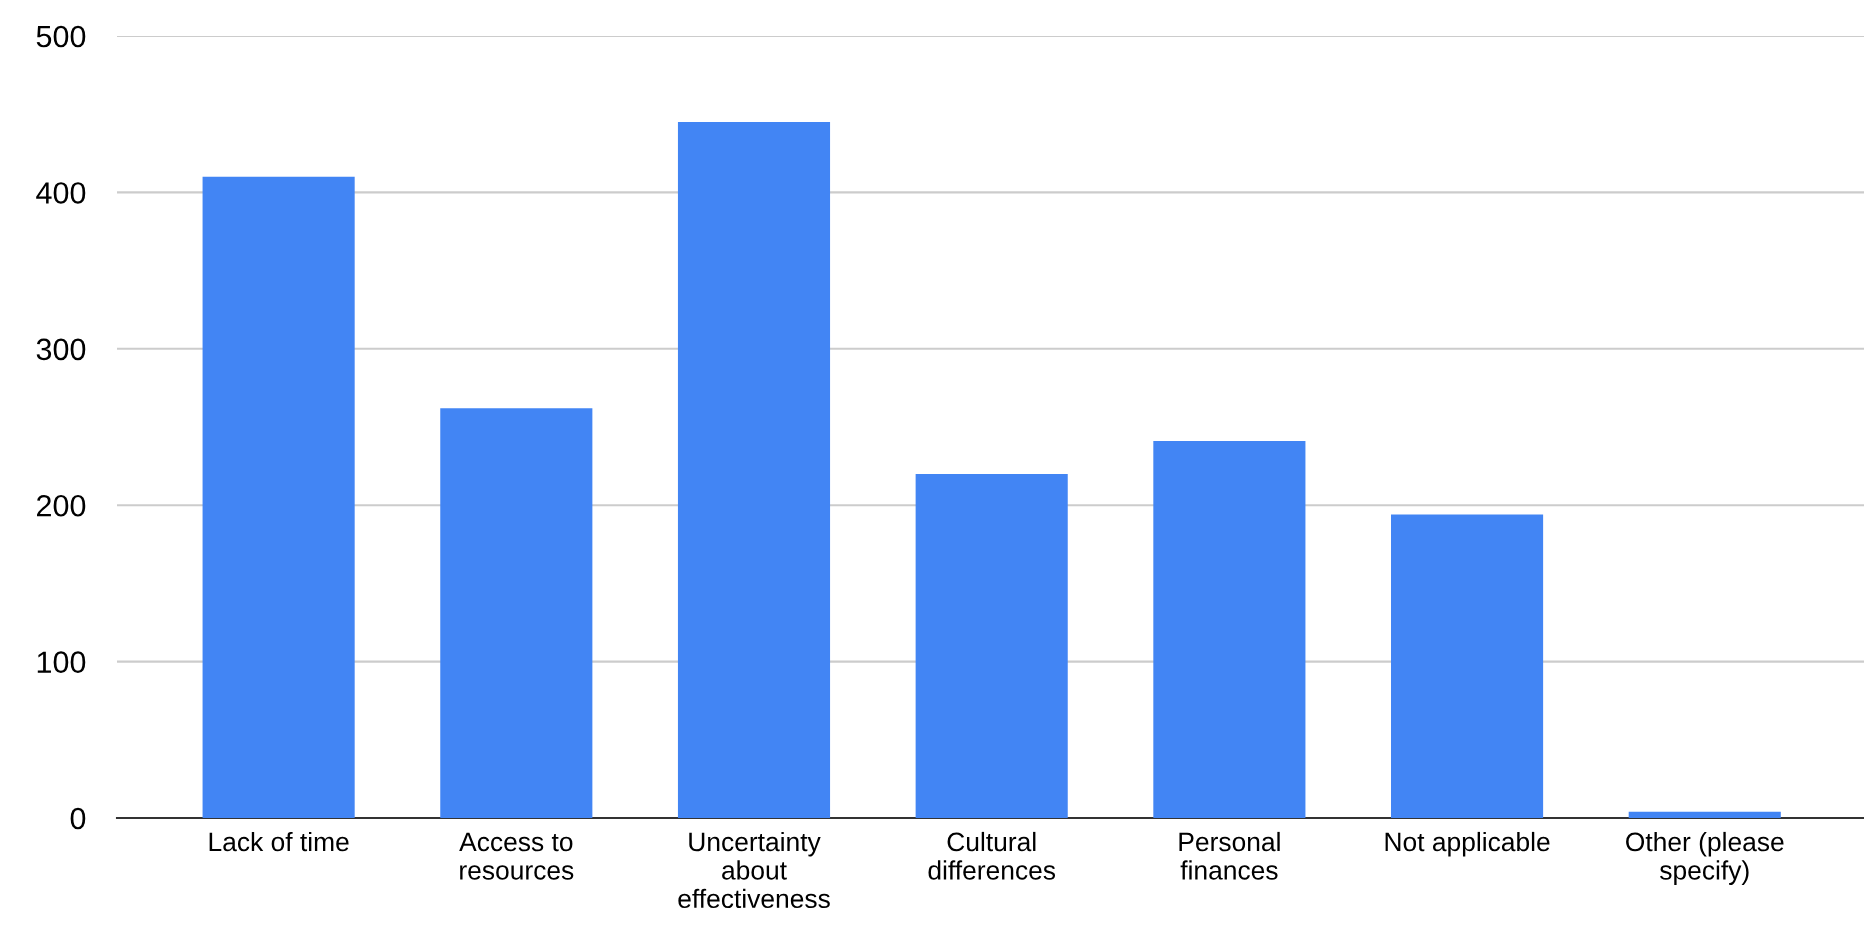 This screenshot has width=1864, height=930. What do you see at coordinates (992, 855) in the screenshot?
I see `x-tick-label: Cultural differences` at bounding box center [992, 855].